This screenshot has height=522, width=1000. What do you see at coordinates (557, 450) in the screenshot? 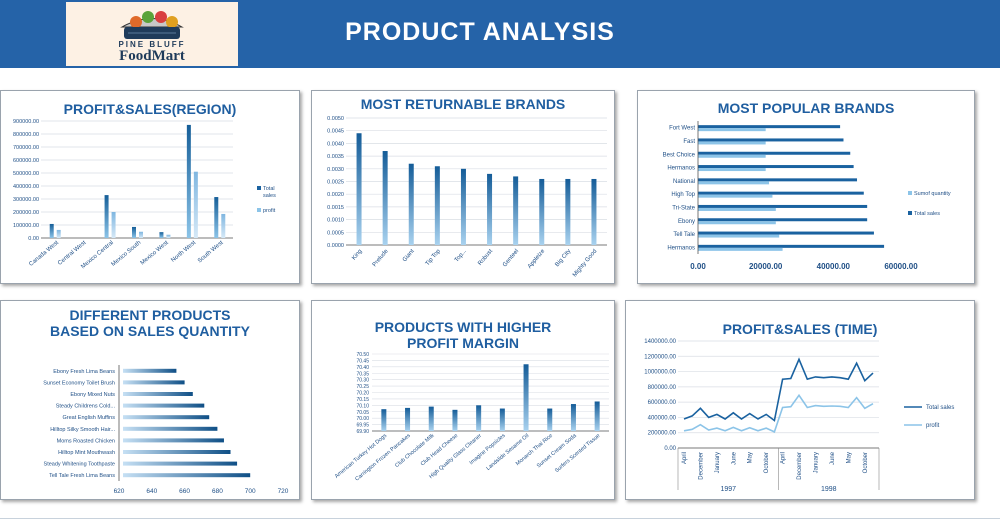
I see `x-tick-label: Sunset Cream Soda` at bounding box center [557, 450].